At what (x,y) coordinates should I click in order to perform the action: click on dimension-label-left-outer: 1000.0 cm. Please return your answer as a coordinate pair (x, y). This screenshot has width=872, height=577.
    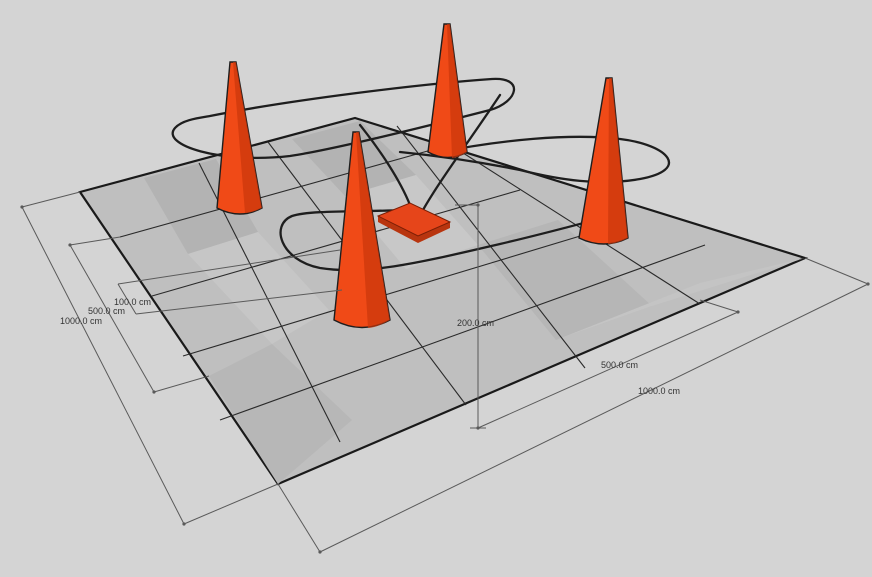
    Looking at the image, I should click on (81, 321).